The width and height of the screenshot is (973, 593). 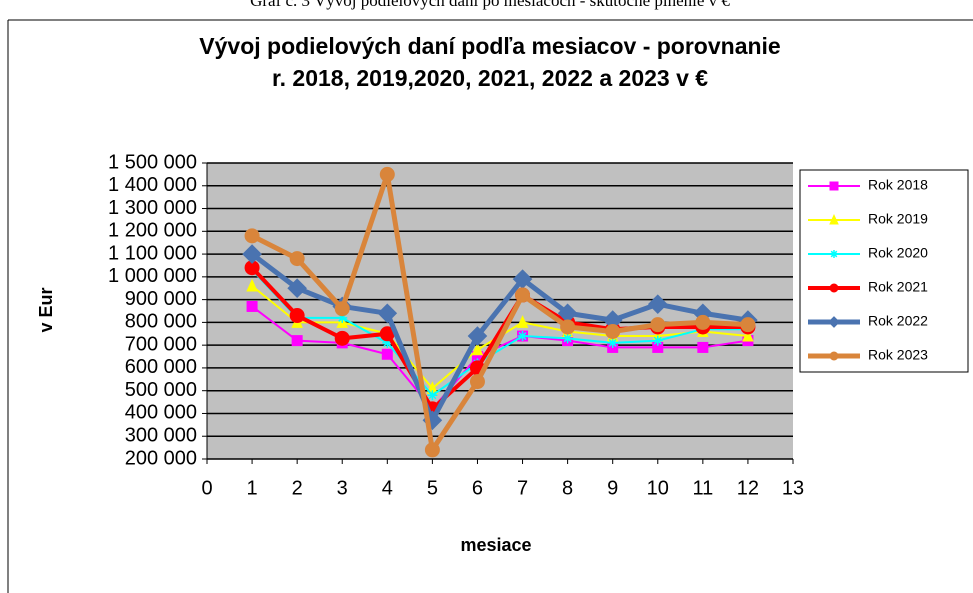 I want to click on x-tick-label: 0, so click(x=206, y=488).